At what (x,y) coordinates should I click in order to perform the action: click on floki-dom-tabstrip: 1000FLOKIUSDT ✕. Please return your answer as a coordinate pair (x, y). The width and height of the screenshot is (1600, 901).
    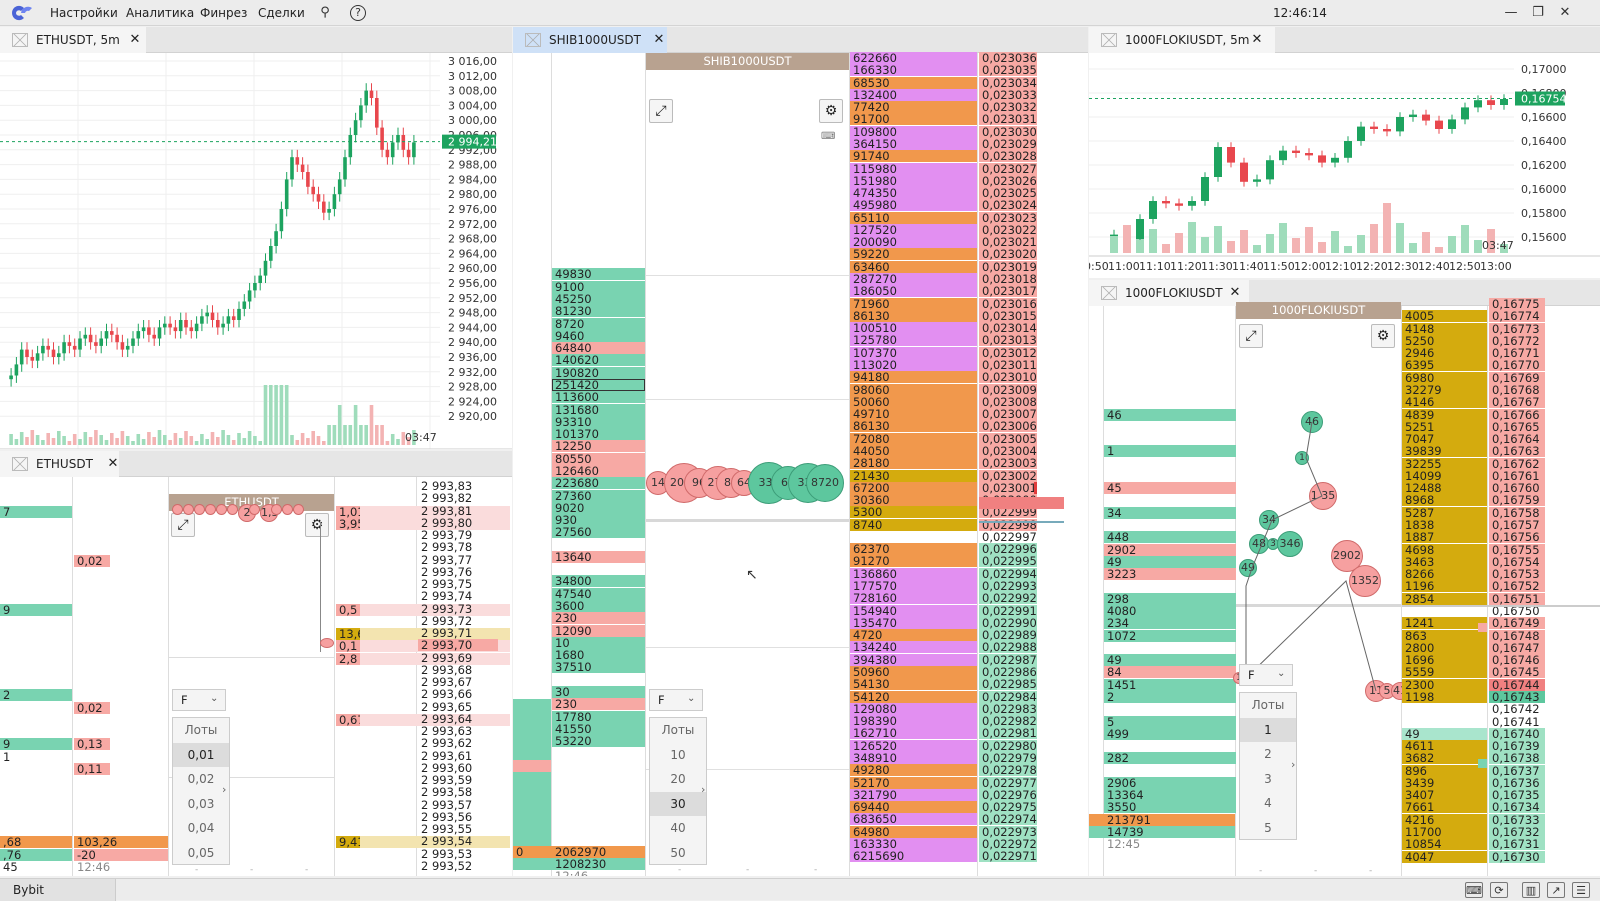
    Looking at the image, I should click on (1344, 293).